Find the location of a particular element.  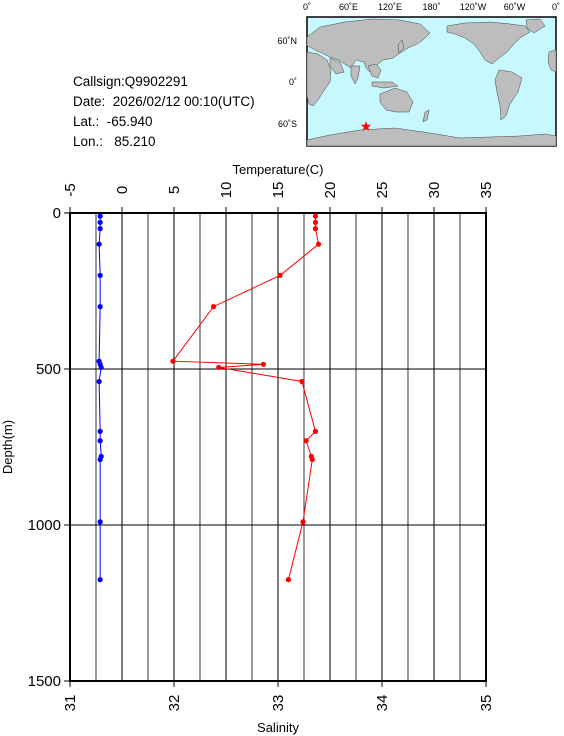

map-label-lat-60s: 60˚S is located at coordinates (287, 124).